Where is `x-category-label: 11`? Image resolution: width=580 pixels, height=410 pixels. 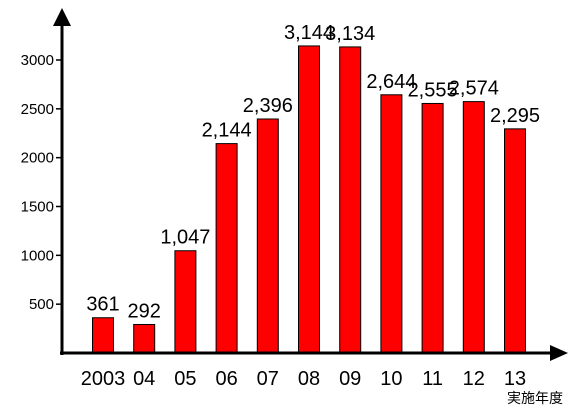 x-category-label: 11 is located at coordinates (432, 379).